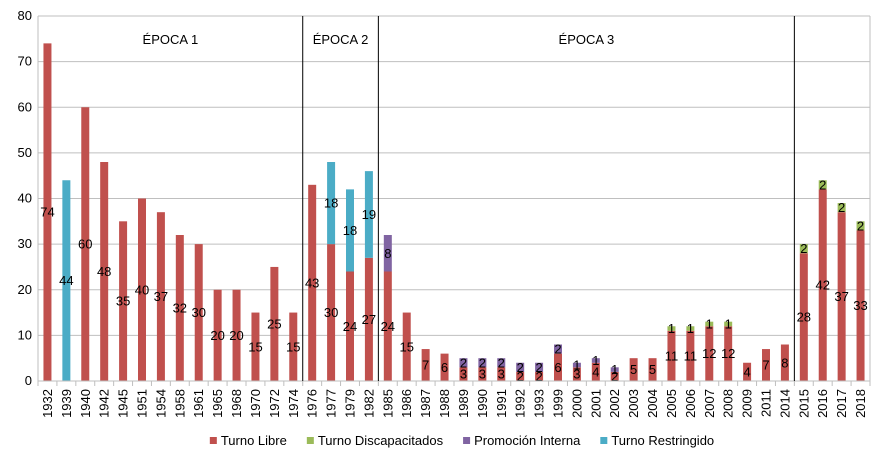 Image resolution: width=872 pixels, height=456 pixels. Describe the element at coordinates (709, 353) in the screenshot. I see `data-label: 12` at that location.